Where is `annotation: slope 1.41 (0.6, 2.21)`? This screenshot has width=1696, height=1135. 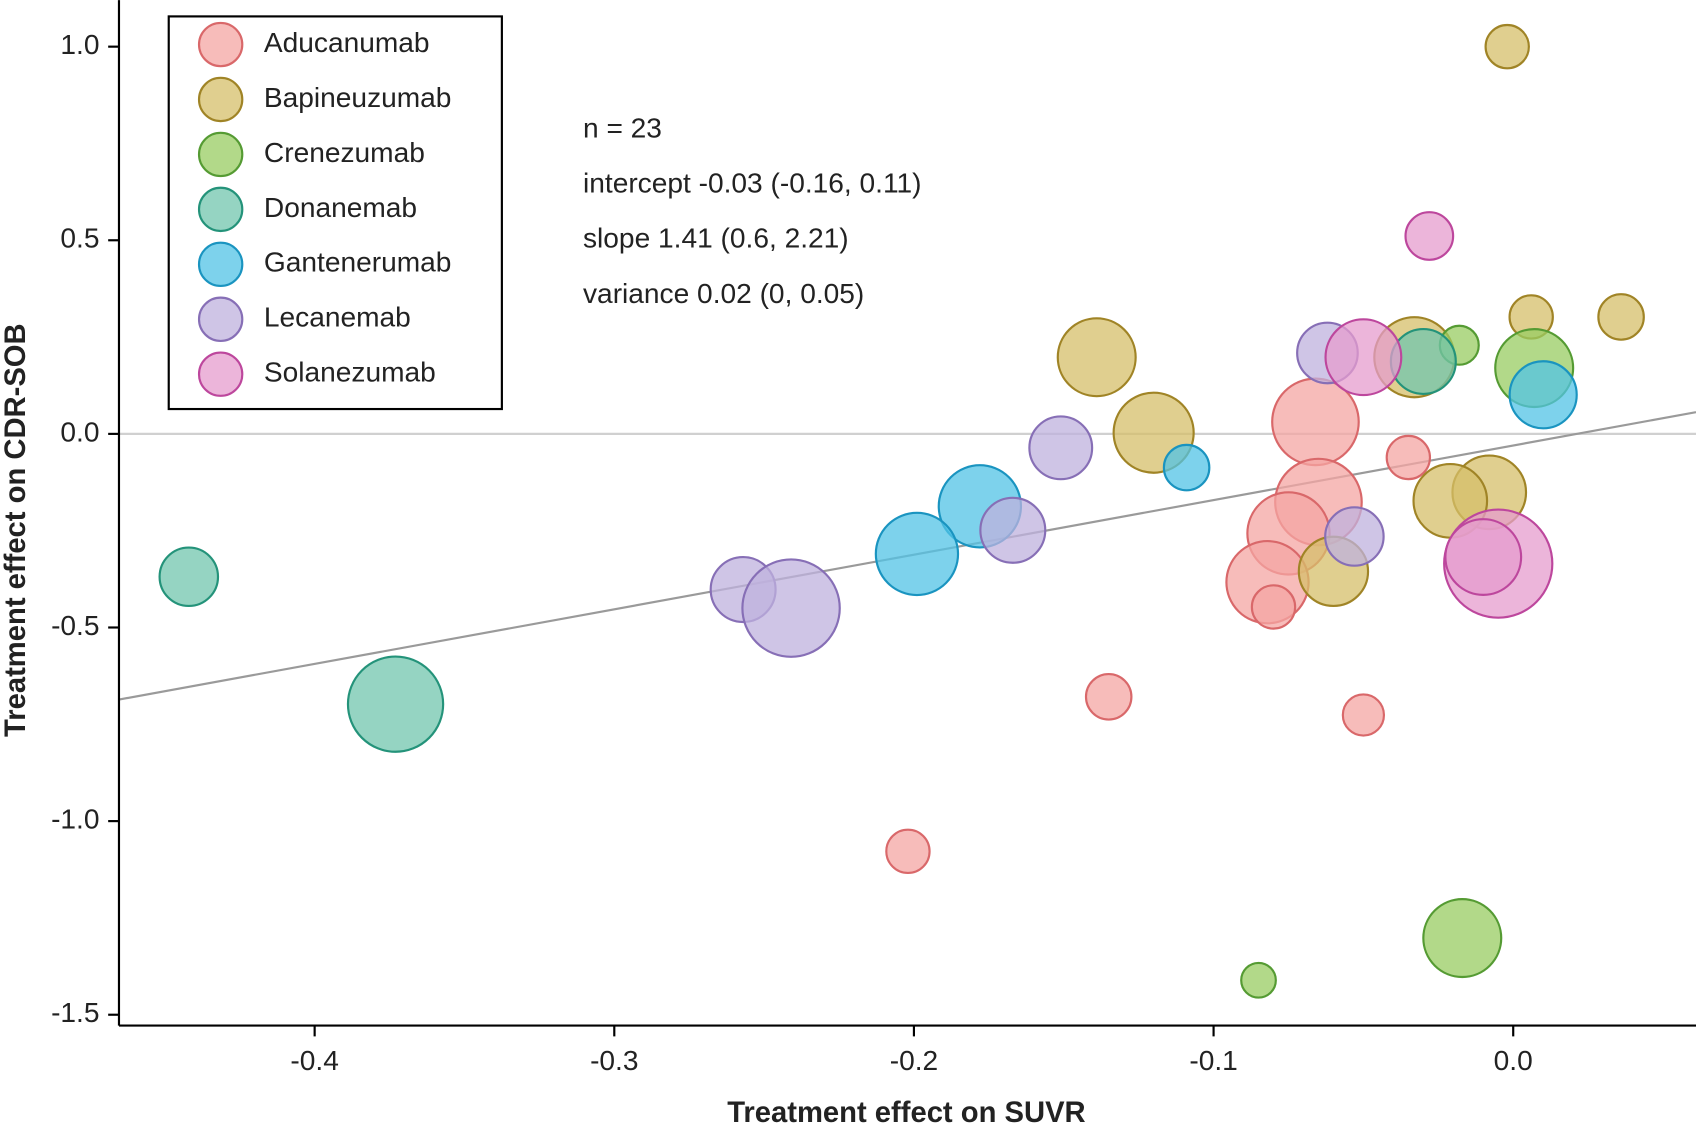
annotation: slope 1.41 (0.6, 2.21) is located at coordinates (716, 238).